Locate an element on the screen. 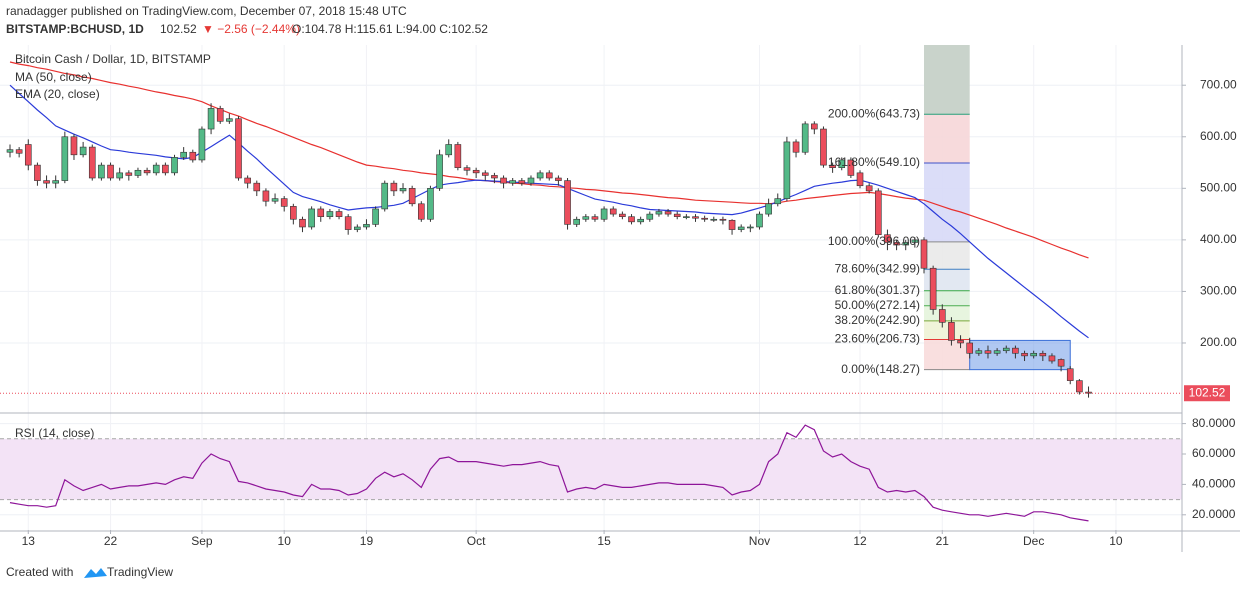  rsi-legend: RSI (14, close) is located at coordinates (54, 433).